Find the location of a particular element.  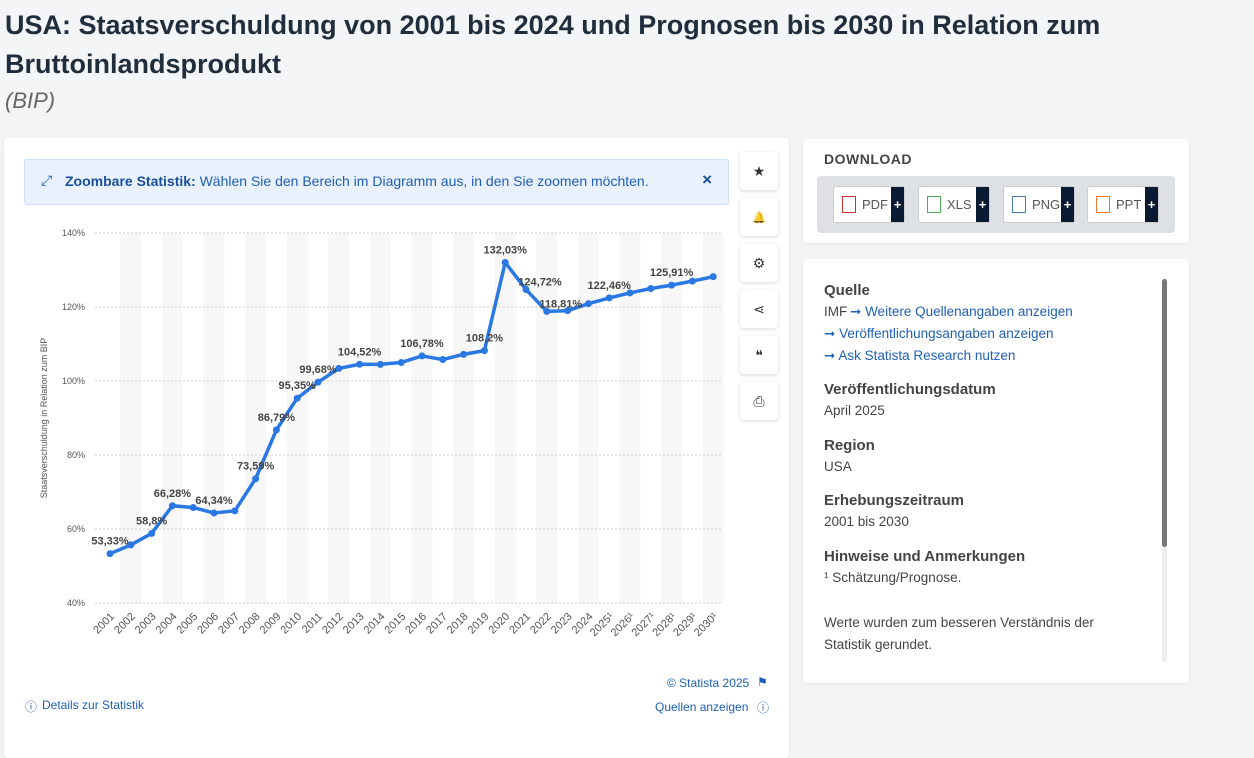

bell-icon: 🔔 is located at coordinates (759, 217).